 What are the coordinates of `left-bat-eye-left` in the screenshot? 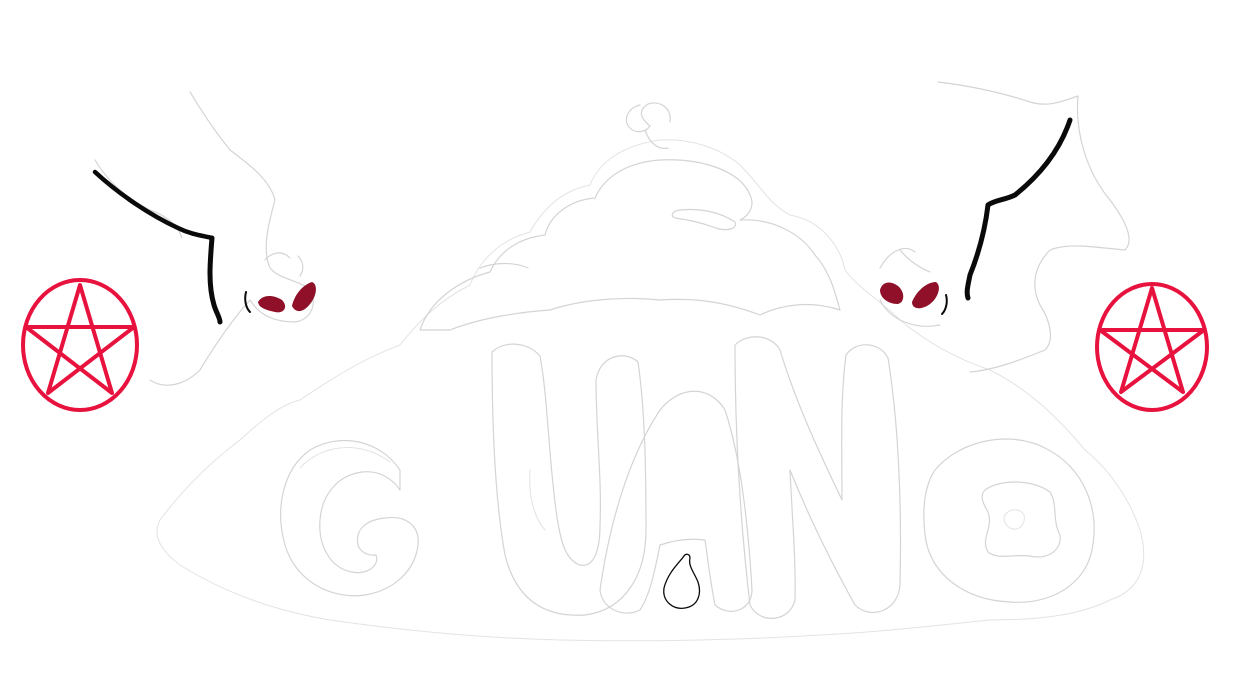 It's located at (272, 304).